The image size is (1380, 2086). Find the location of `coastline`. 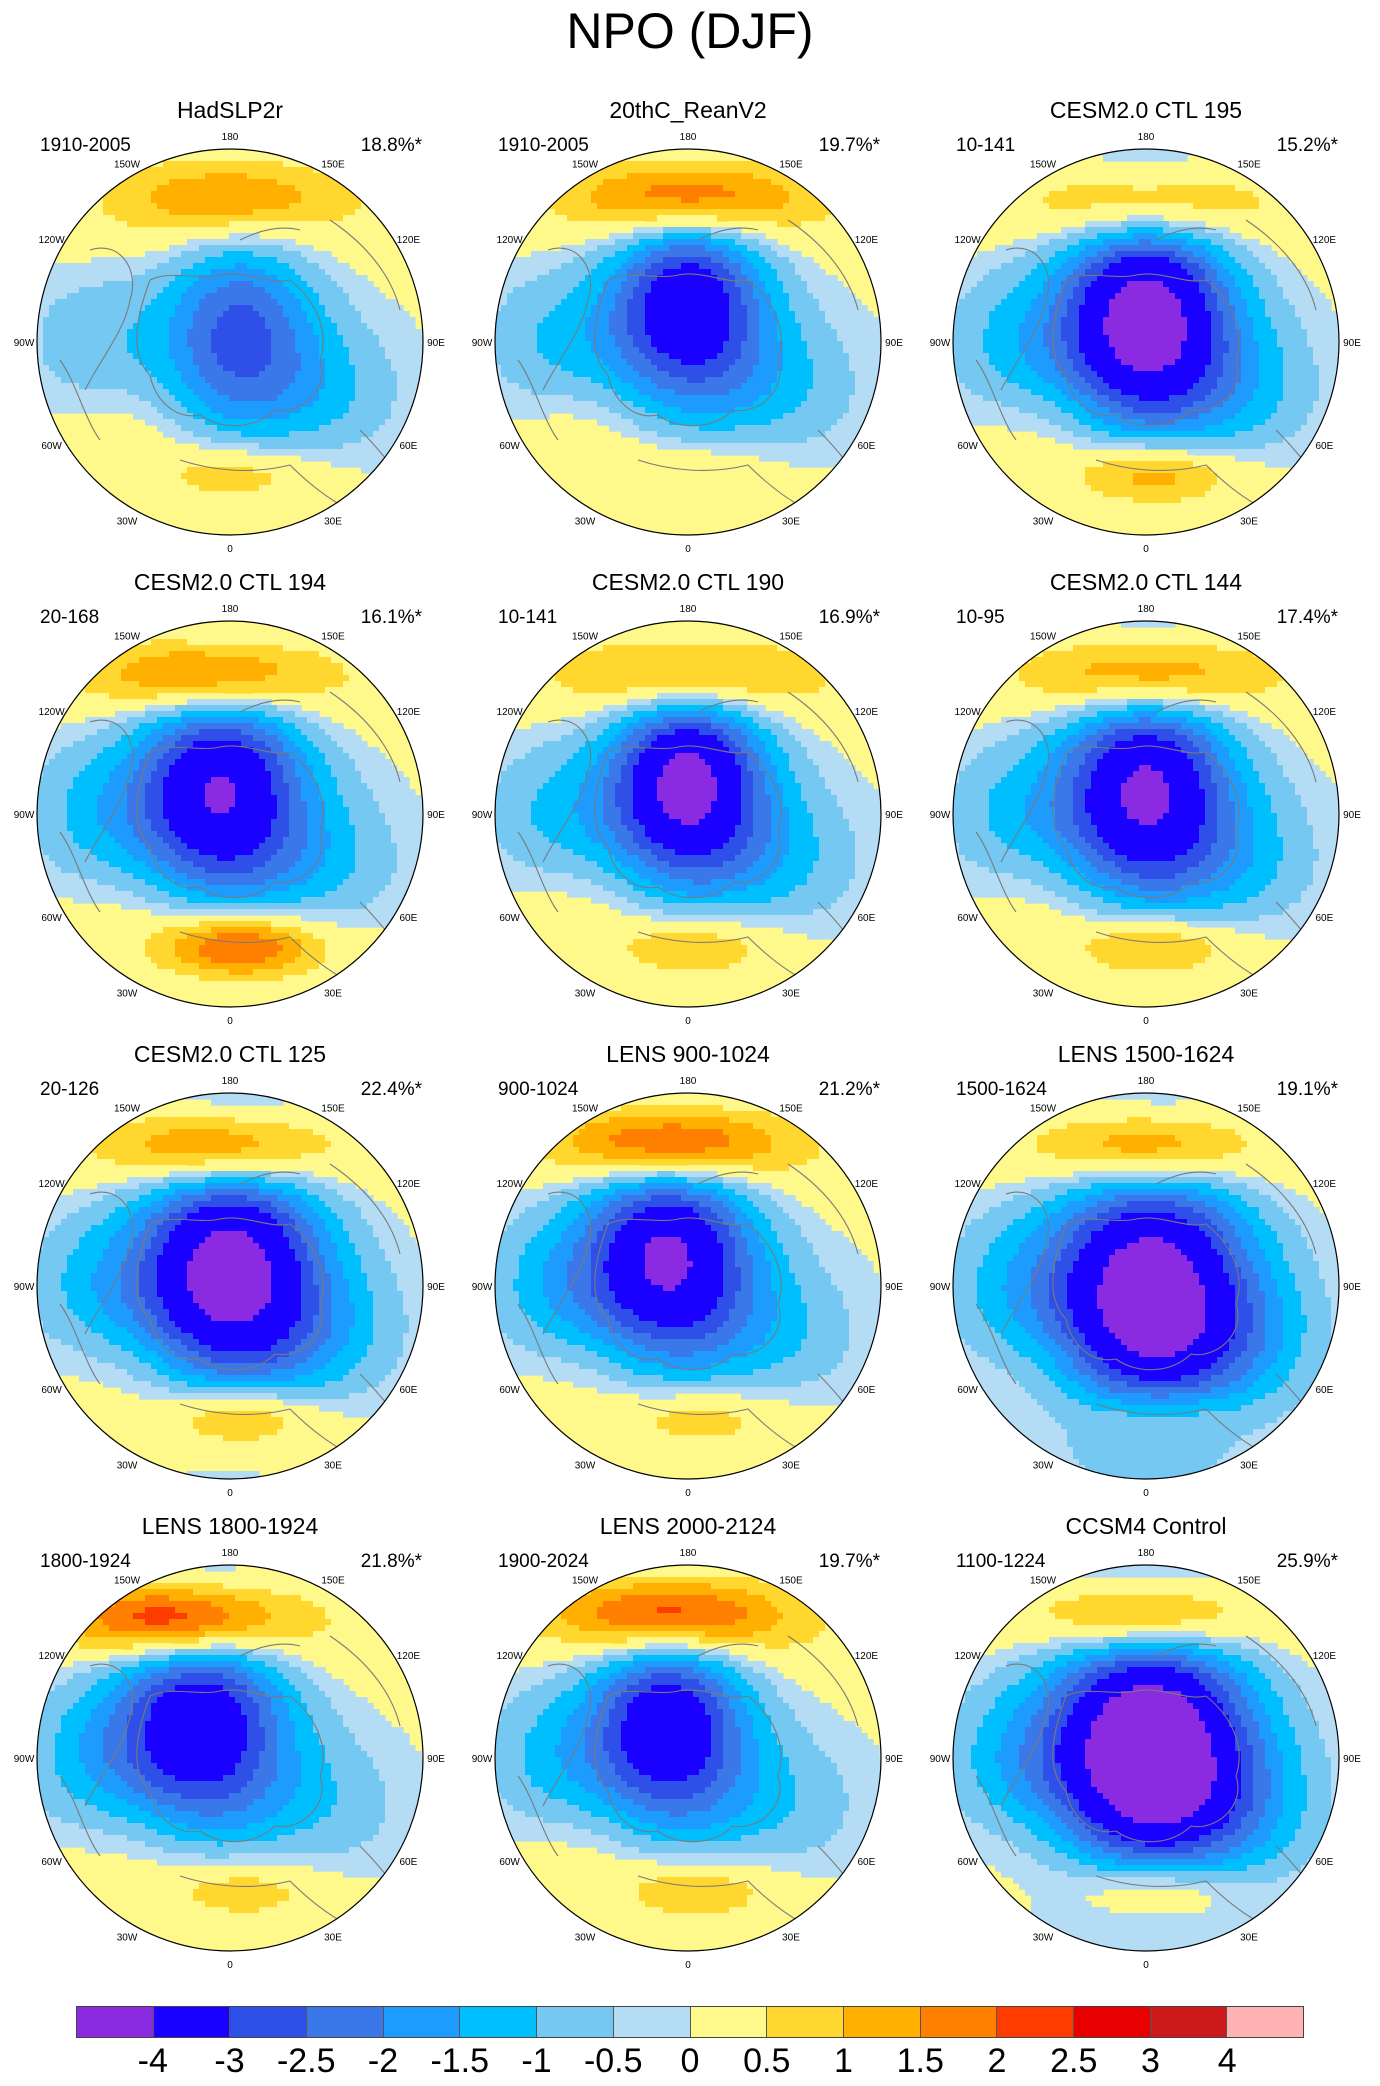

coastline is located at coordinates (230, 350).